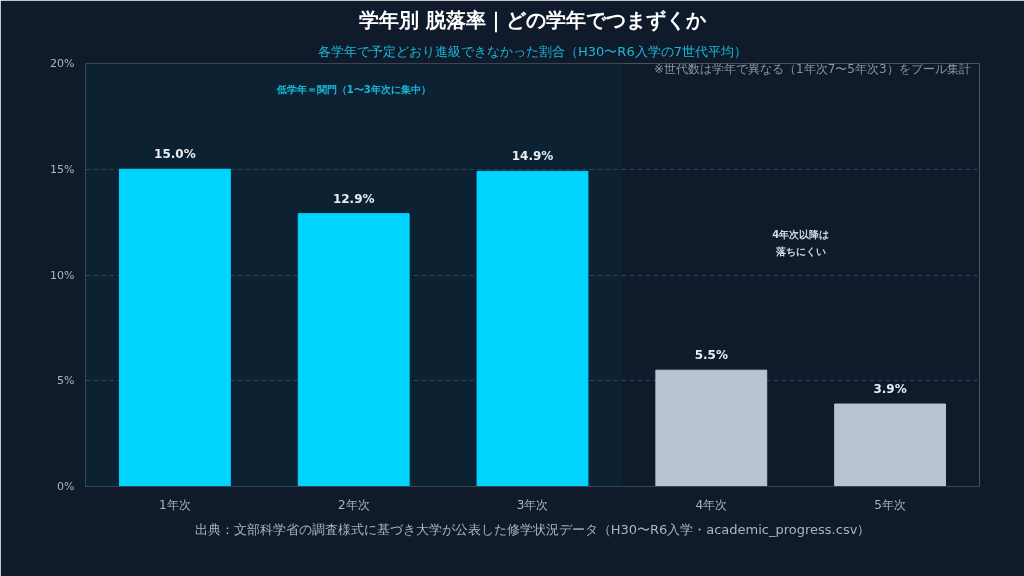 The height and width of the screenshot is (576, 1024). What do you see at coordinates (532, 51) in the screenshot?
I see `chart-subtitle: 各学年で予定どおり進級できなかった割合（H30〜R6入学の7世代平均）` at bounding box center [532, 51].